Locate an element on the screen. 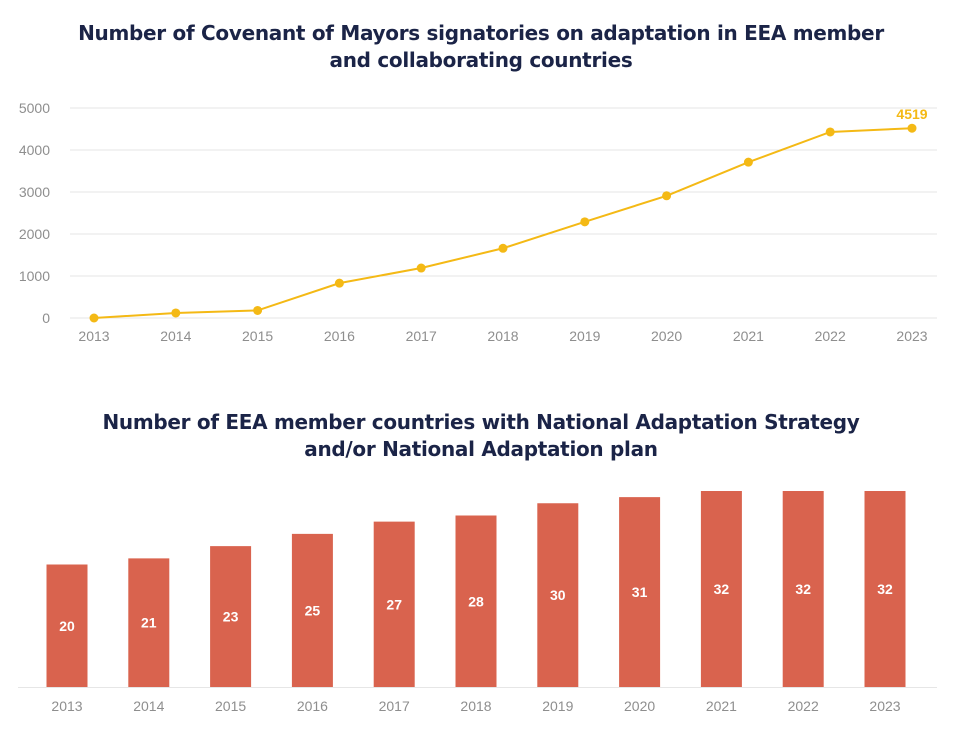 This screenshot has width=962, height=739. bar-value-label: 23 is located at coordinates (231, 617).